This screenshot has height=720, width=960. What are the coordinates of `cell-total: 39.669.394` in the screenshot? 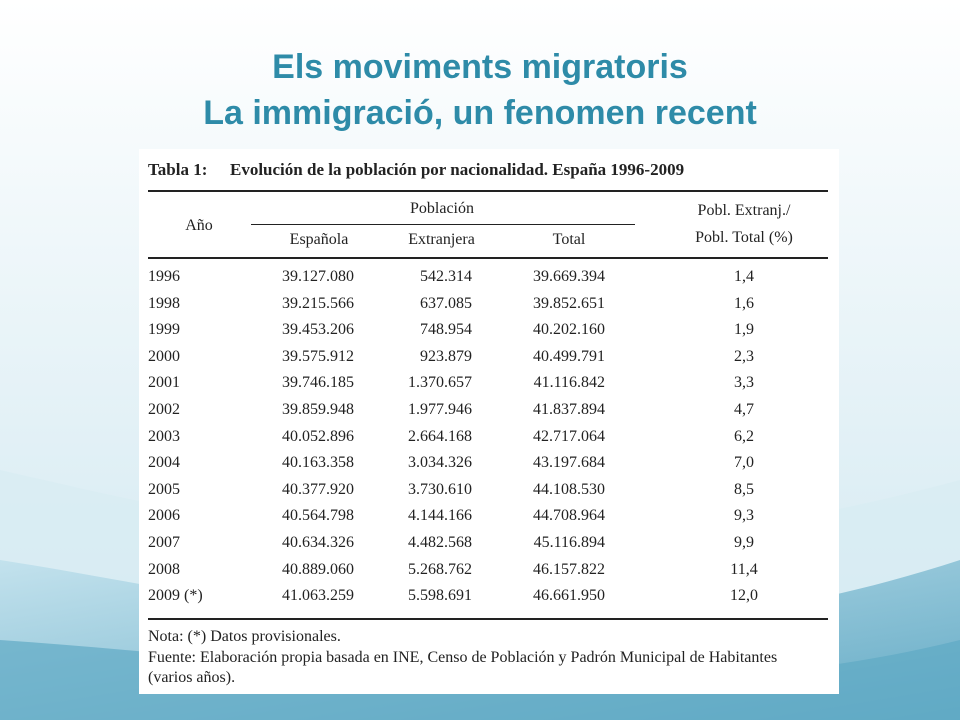 It's located at (569, 276).